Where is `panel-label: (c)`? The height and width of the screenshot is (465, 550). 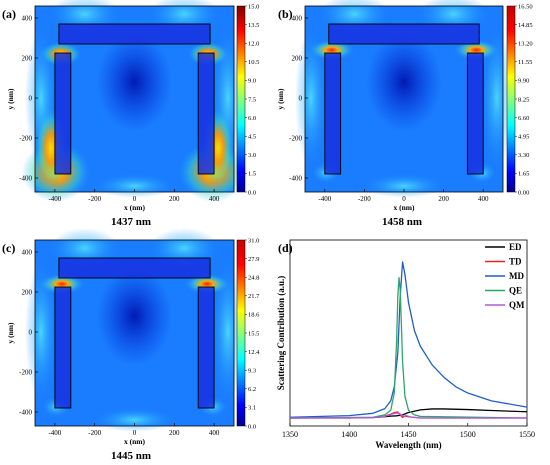
panel-label: (c) is located at coordinates (8, 248).